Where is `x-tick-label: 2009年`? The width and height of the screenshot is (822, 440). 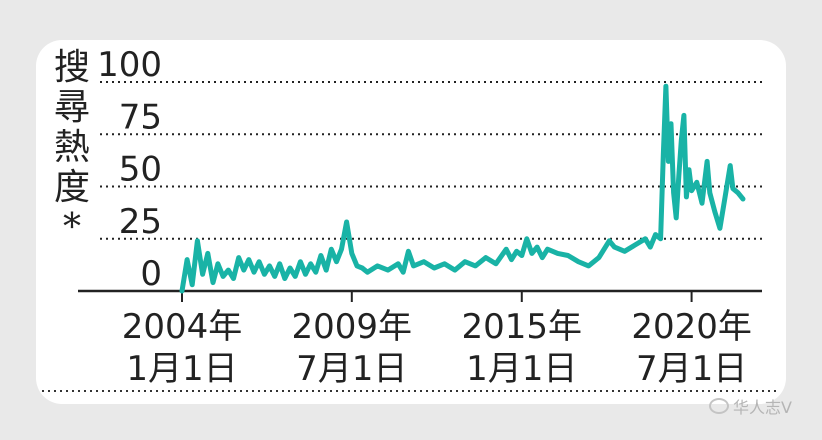 x-tick-label: 2009年 is located at coordinates (352, 327).